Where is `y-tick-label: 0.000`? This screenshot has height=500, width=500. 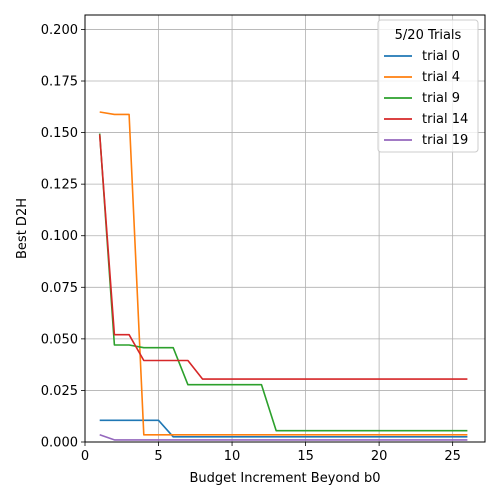
y-tick-label: 0.000 is located at coordinates (59, 443).